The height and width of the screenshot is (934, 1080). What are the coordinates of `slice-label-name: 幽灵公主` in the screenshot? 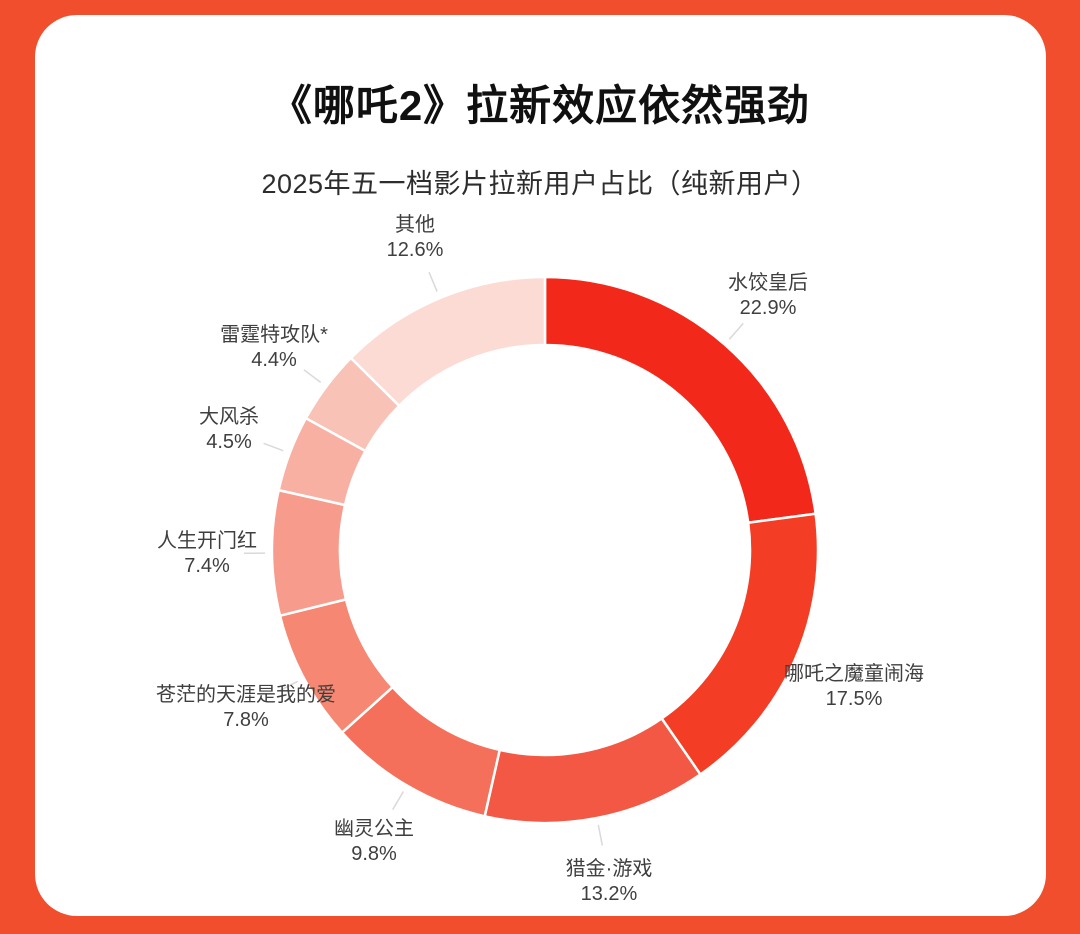 It's located at (374, 829).